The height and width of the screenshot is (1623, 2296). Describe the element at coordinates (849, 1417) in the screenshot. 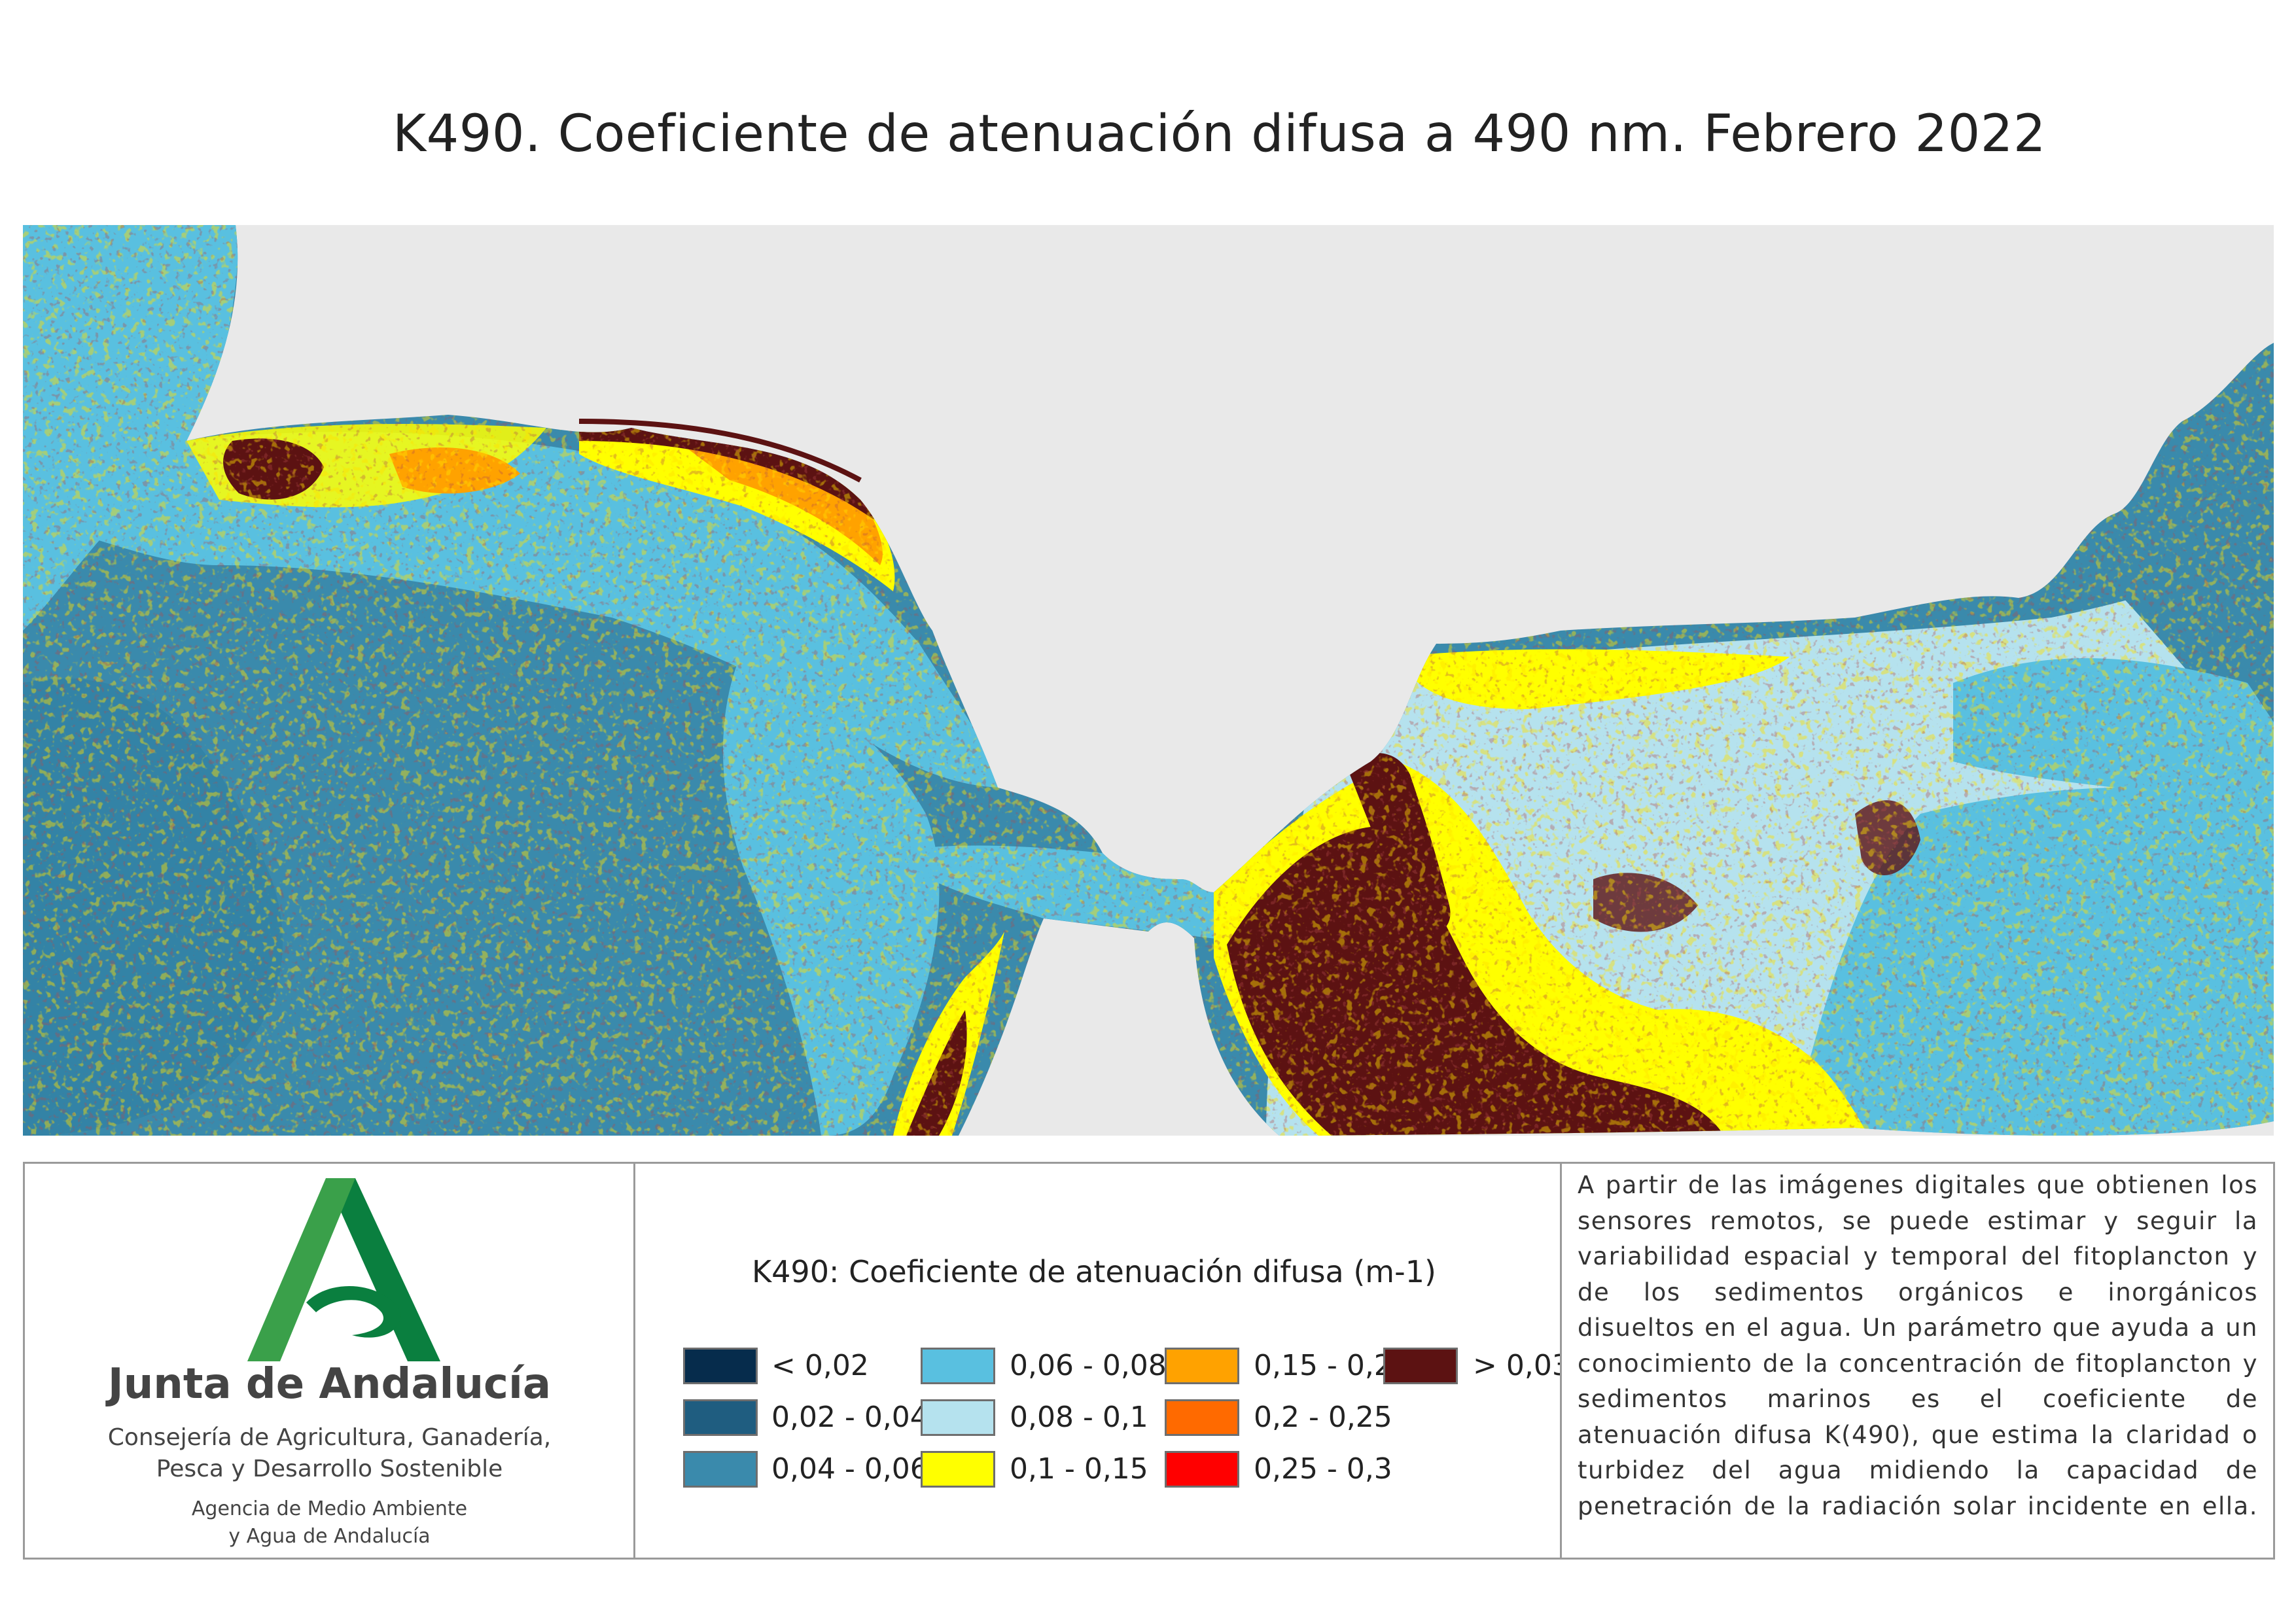

I see `legend-label-2: 0,02 - 0,04` at that location.